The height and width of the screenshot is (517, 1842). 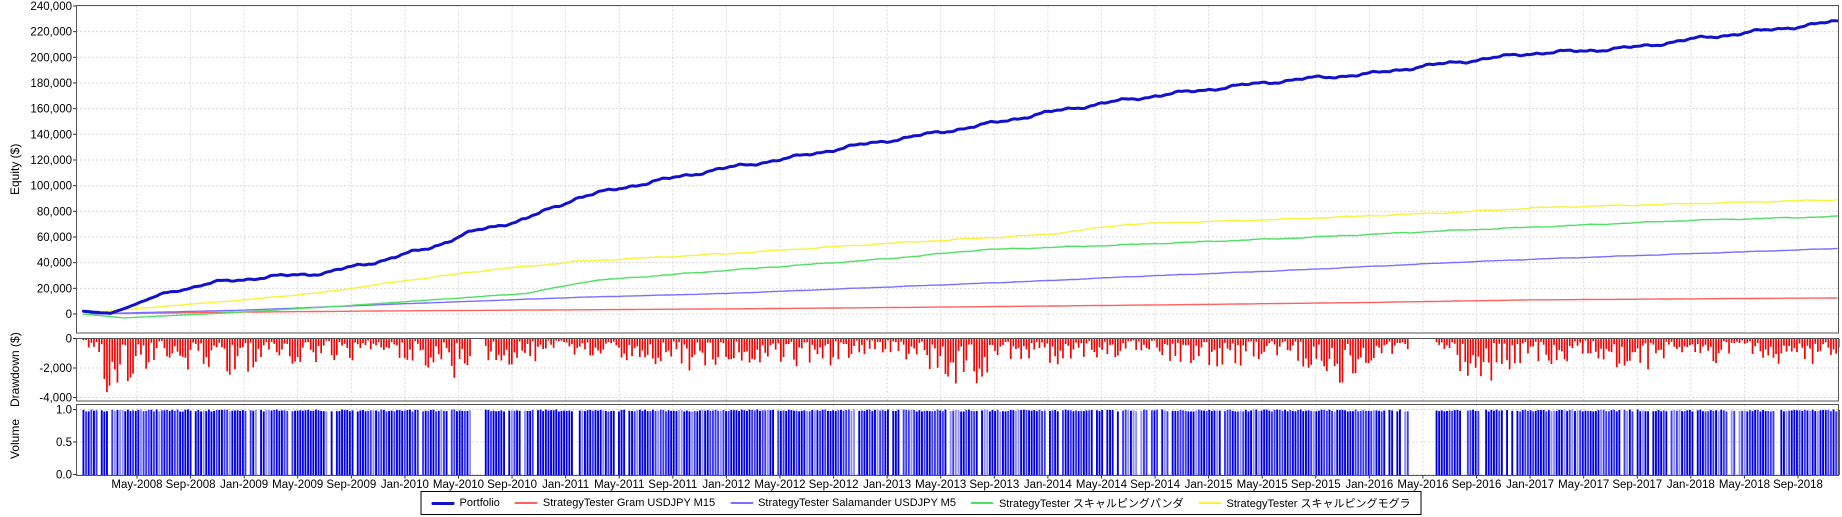 What do you see at coordinates (629, 503) in the screenshot?
I see `legend-label: StrategyTester Gram USDJPY M15` at bounding box center [629, 503].